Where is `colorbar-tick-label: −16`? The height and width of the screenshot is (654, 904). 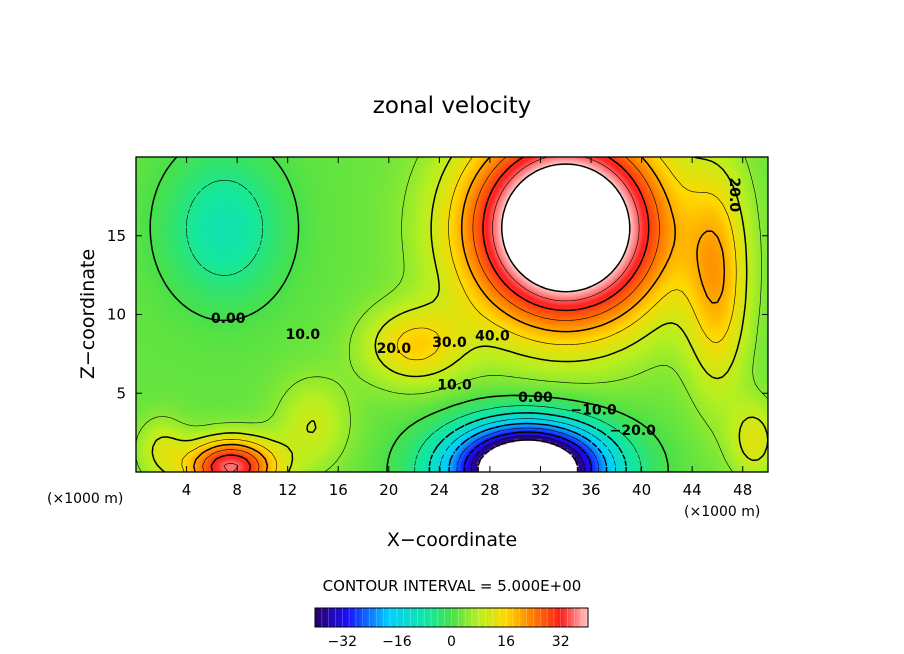
colorbar-tick-label: −16 is located at coordinates (397, 642).